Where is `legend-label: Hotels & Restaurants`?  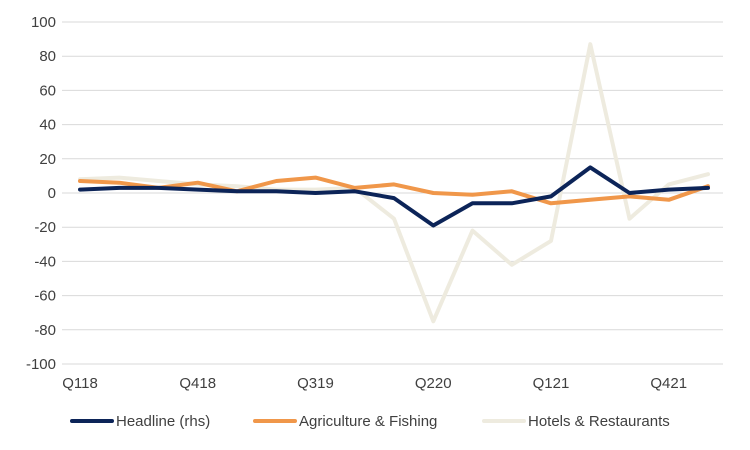
legend-label: Hotels & Restaurants is located at coordinates (599, 421).